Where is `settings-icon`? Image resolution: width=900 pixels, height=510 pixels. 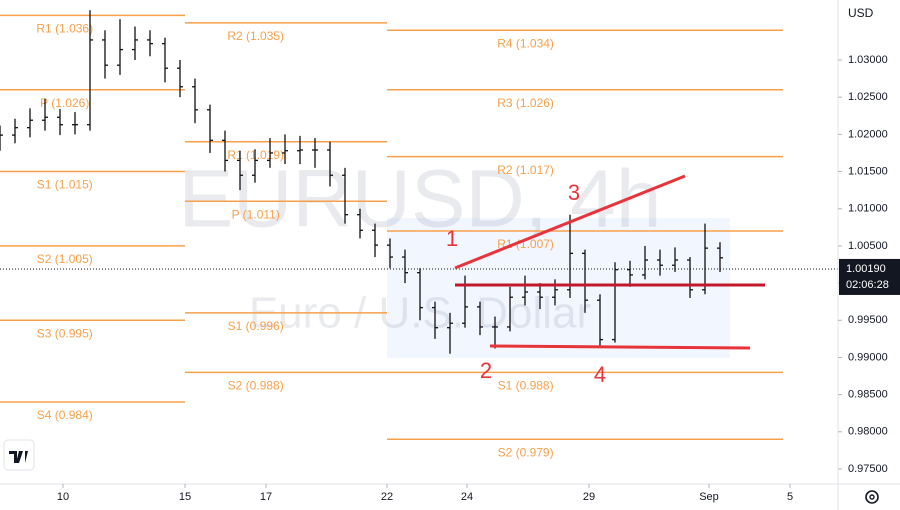
settings-icon is located at coordinates (872, 497).